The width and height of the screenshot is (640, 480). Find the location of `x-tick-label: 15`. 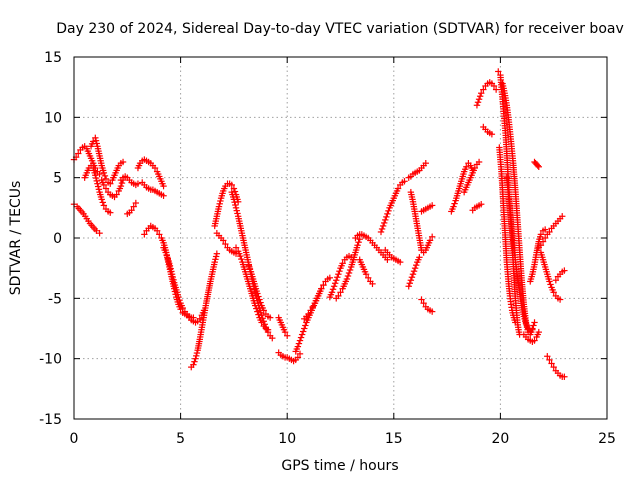

x-tick-label: 15 is located at coordinates (394, 439).